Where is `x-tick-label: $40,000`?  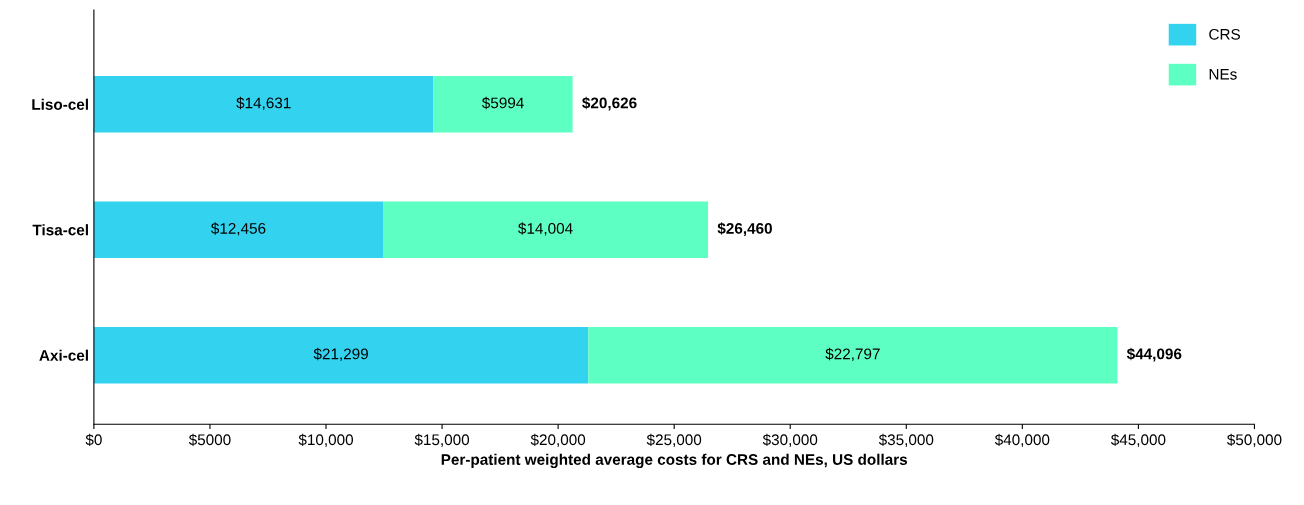
x-tick-label: $40,000 is located at coordinates (1022, 440).